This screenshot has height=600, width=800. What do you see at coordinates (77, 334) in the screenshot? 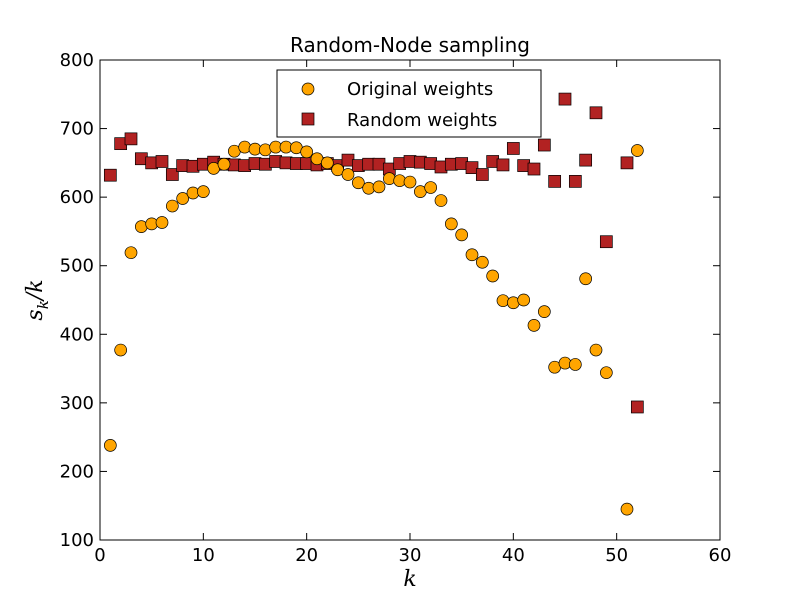
I see `y-tick-label: 400` at bounding box center [77, 334].